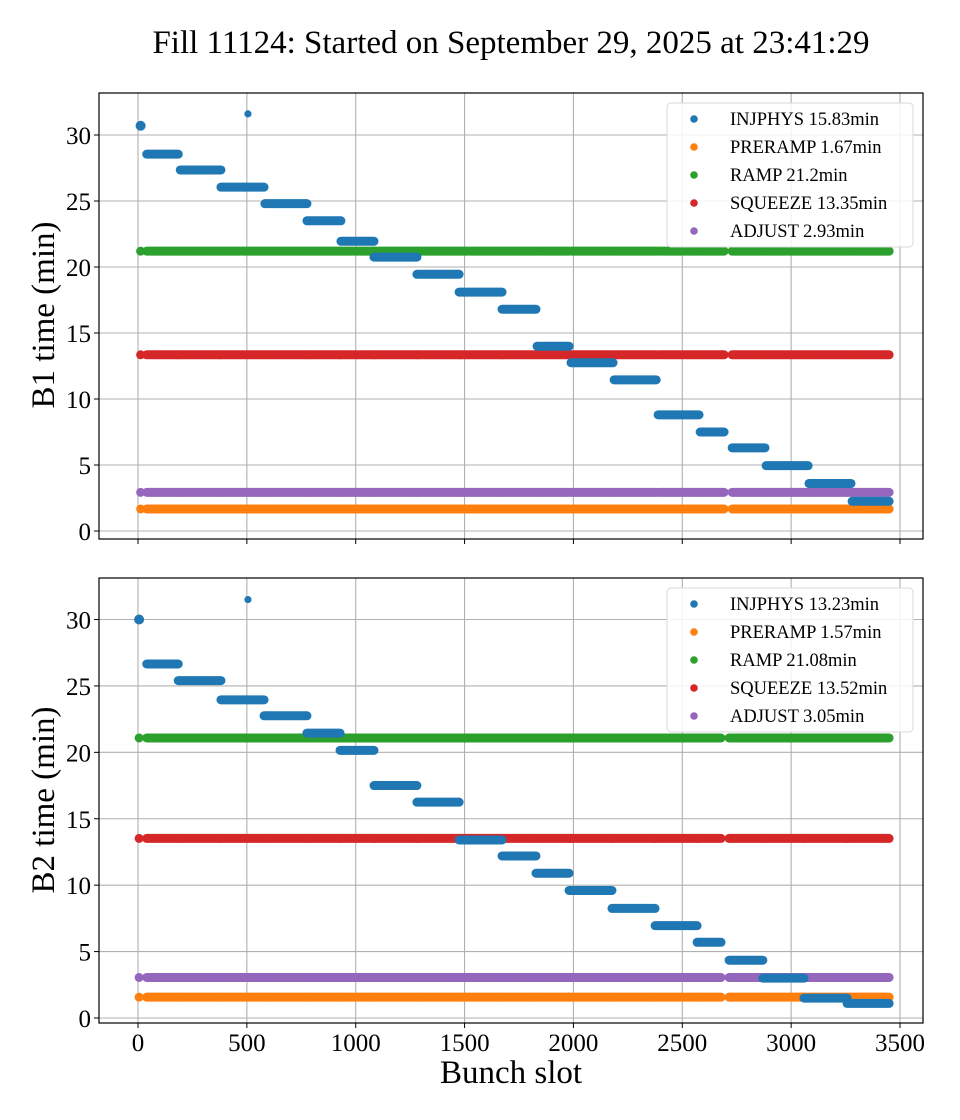 The height and width of the screenshot is (1120, 960). What do you see at coordinates (511, 1073) in the screenshot?
I see `x-axis-label: Bunch slot` at bounding box center [511, 1073].